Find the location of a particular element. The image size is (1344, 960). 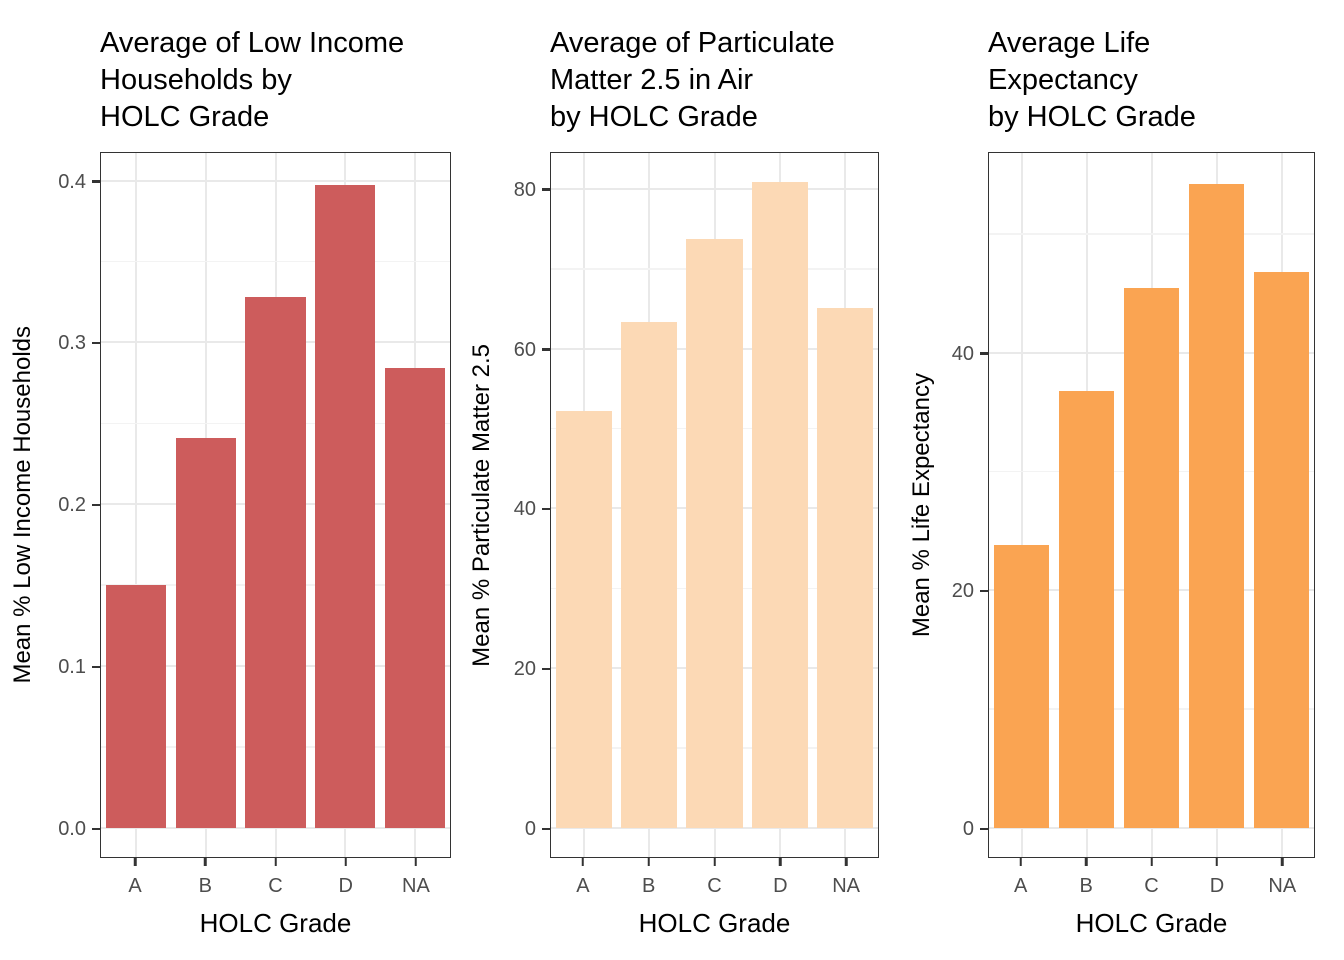

y-axis-ticks: 0.0 0.1 0.2 0.3 0.4 is located at coordinates (73, 505).